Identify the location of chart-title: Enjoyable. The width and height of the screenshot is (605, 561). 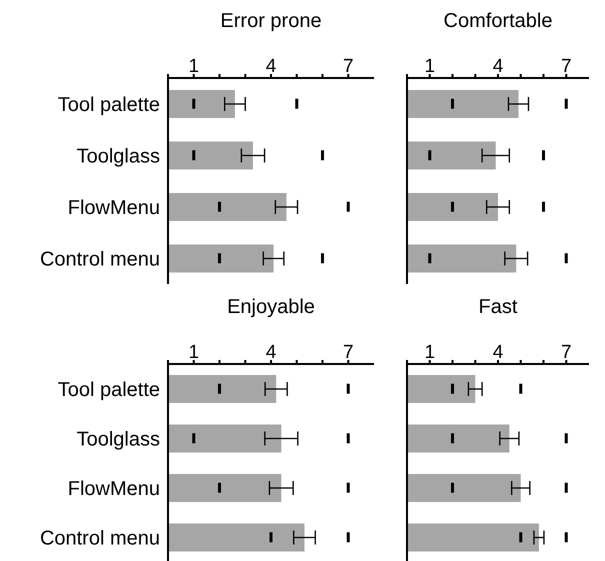
(271, 307).